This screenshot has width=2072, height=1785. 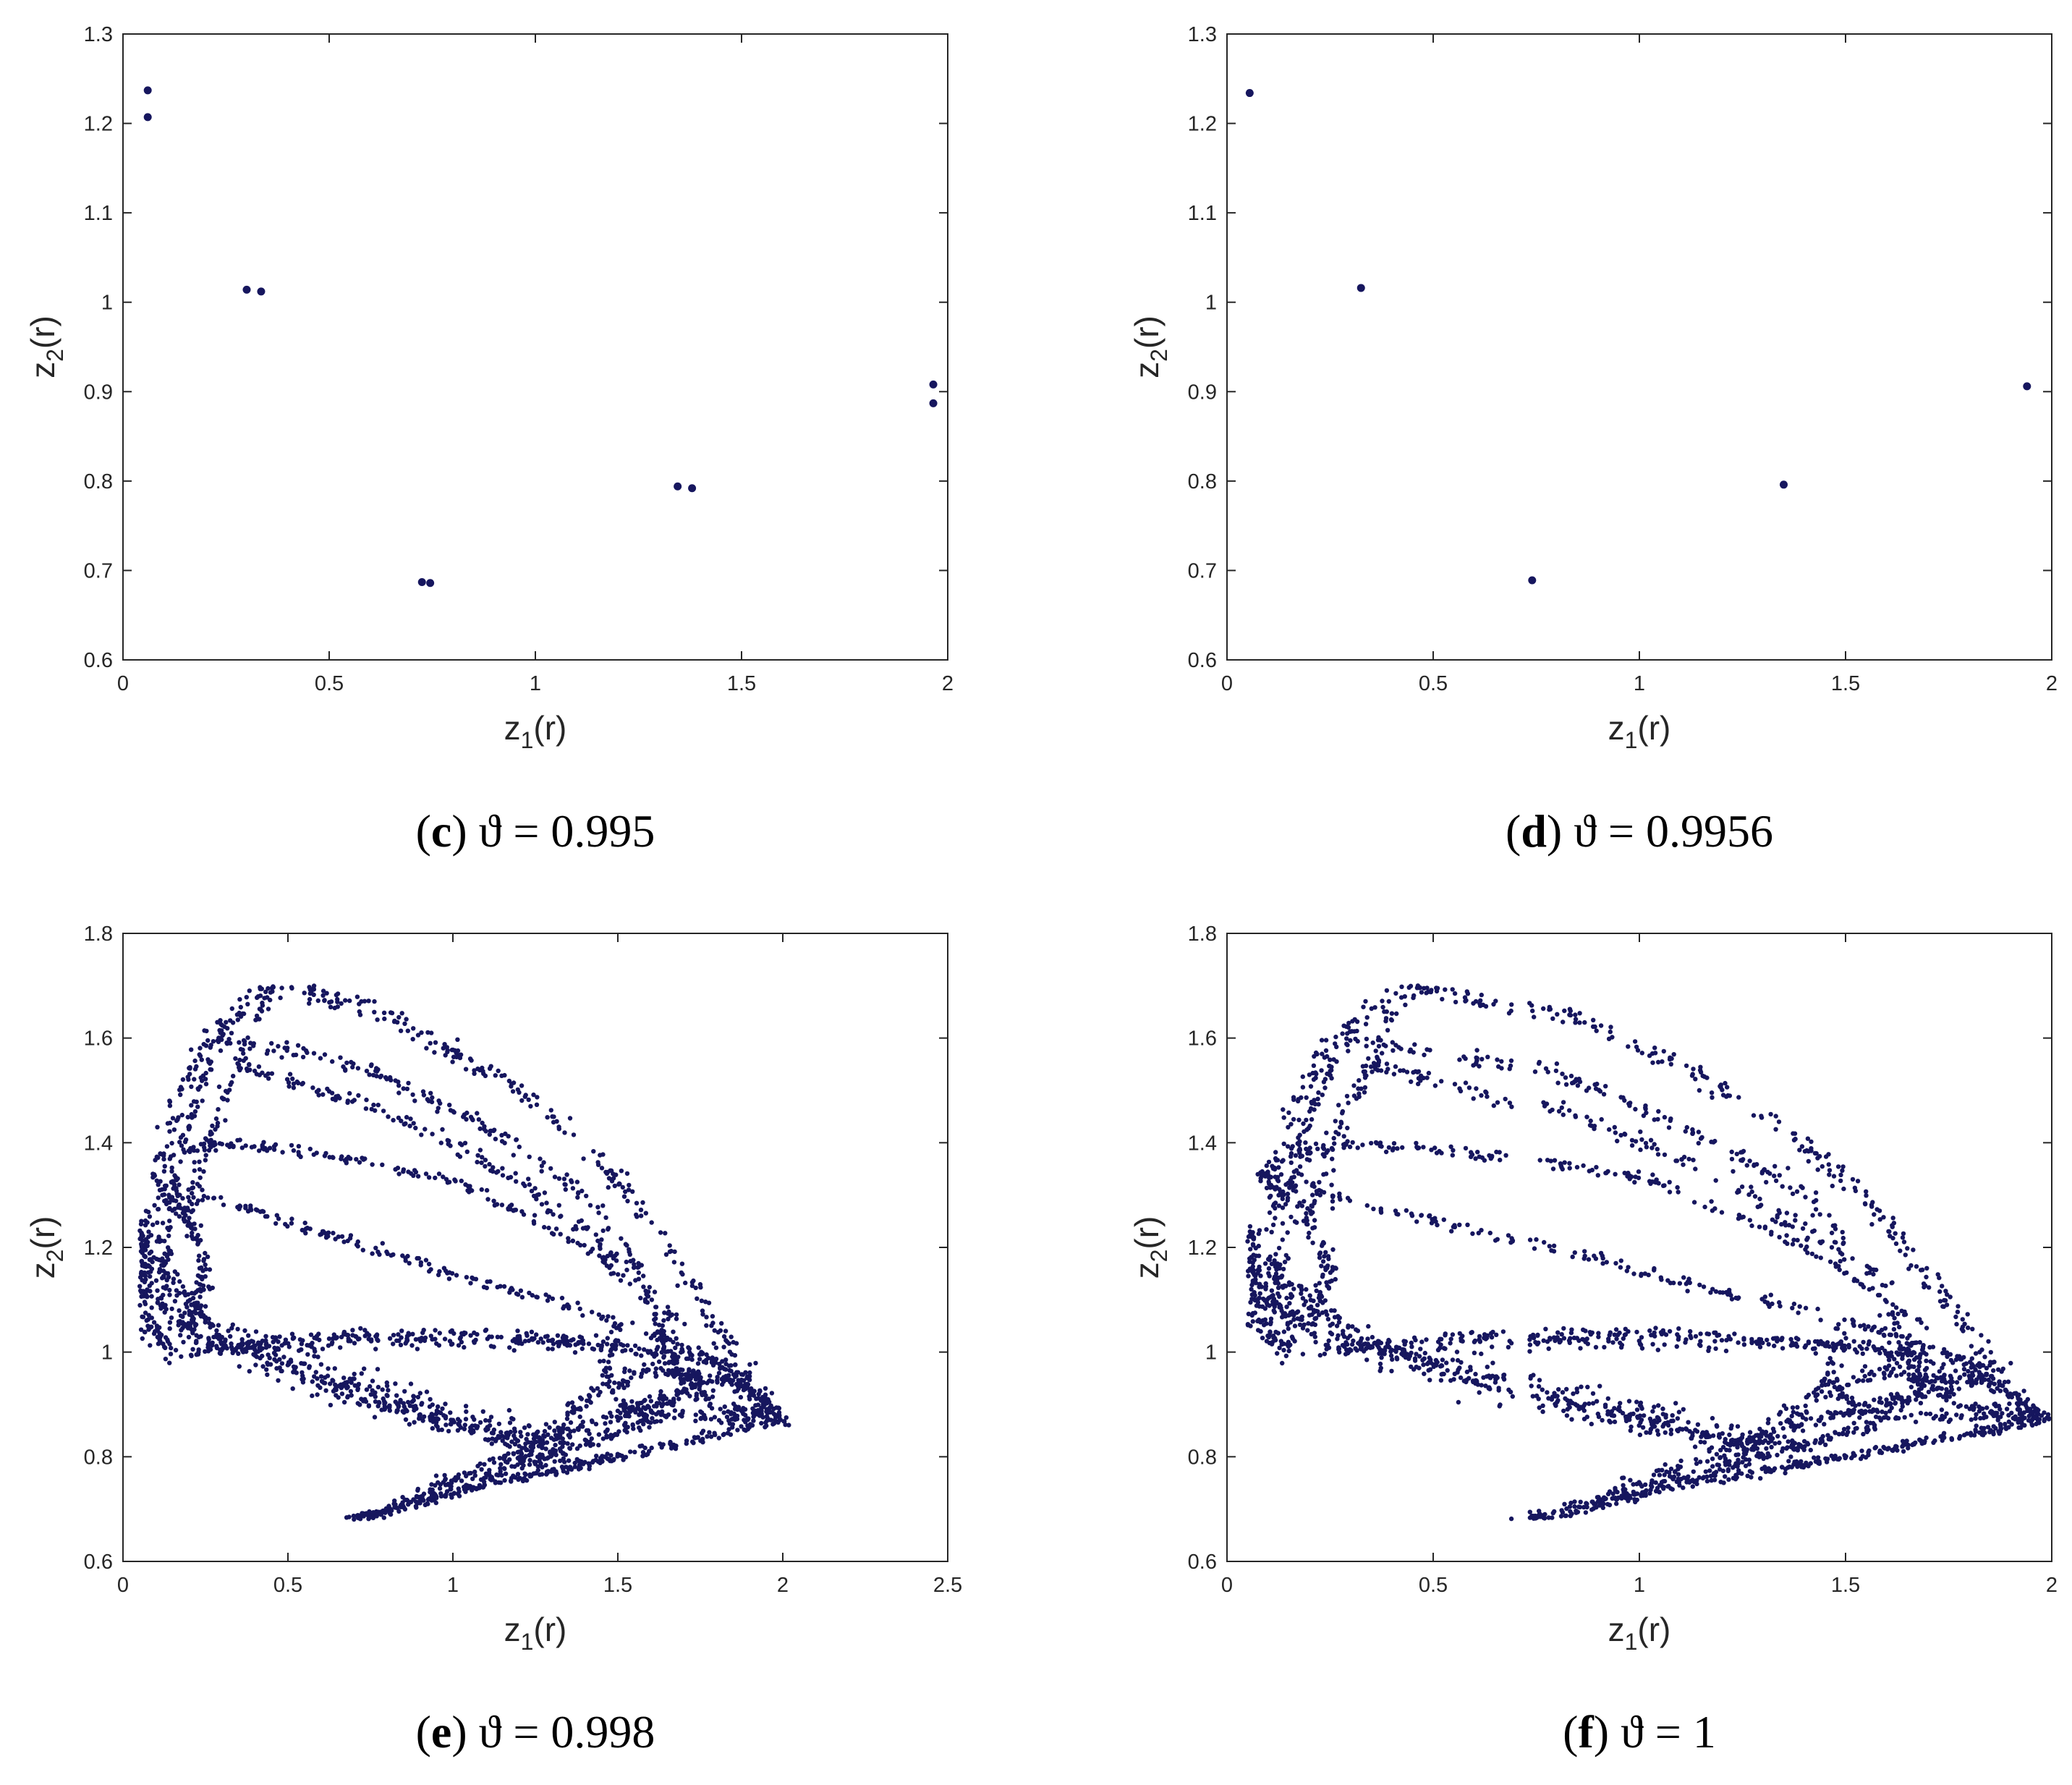 What do you see at coordinates (567, 831) in the screenshot?
I see `caption-text: ϑ = 0.995` at bounding box center [567, 831].